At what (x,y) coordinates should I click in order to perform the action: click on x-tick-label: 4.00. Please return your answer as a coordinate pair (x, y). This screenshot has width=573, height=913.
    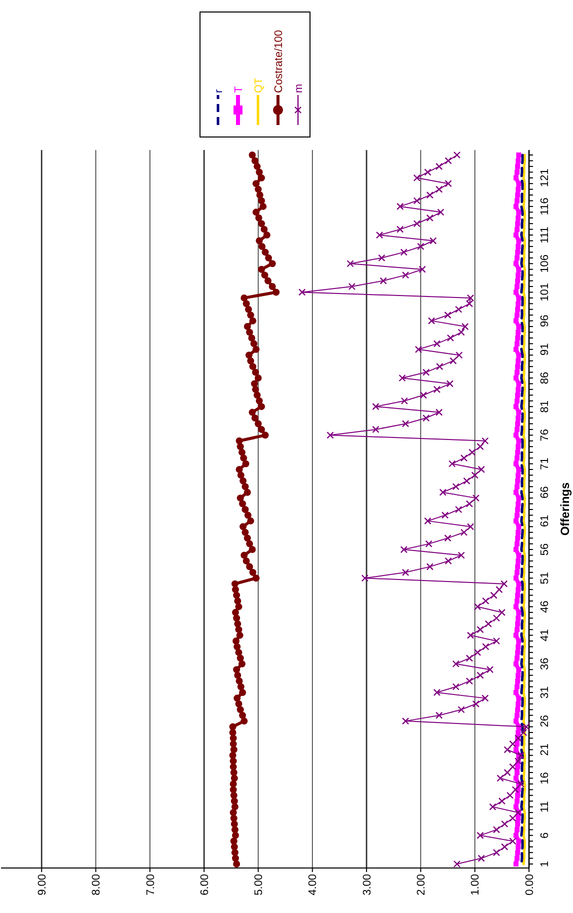
    Looking at the image, I should click on (313, 885).